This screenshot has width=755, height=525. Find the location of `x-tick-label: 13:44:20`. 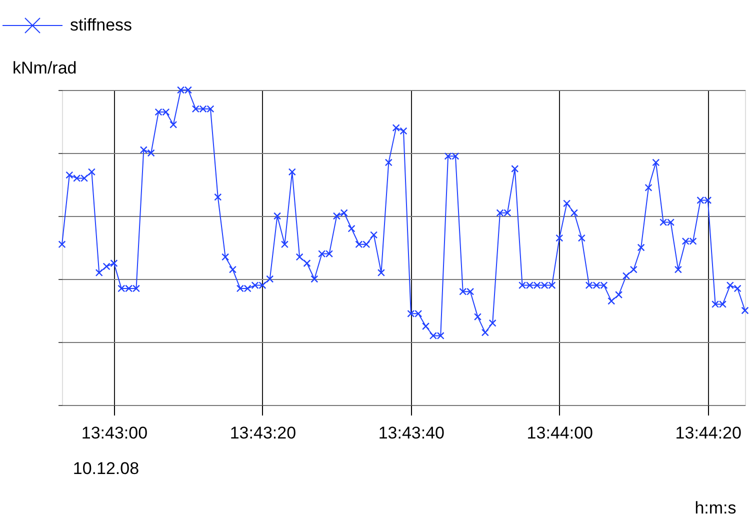

x-tick-label: 13:44:20 is located at coordinates (708, 433).